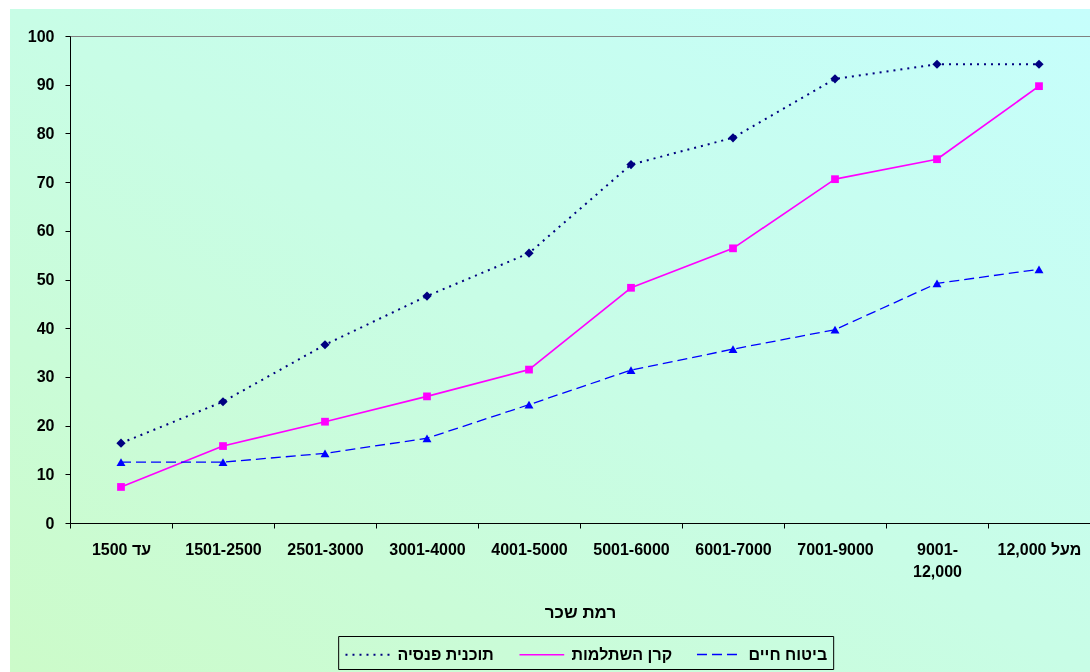 The height and width of the screenshot is (672, 1090). Describe the element at coordinates (121, 549) in the screenshot. I see `x-tick-label: 1500 עד` at that location.